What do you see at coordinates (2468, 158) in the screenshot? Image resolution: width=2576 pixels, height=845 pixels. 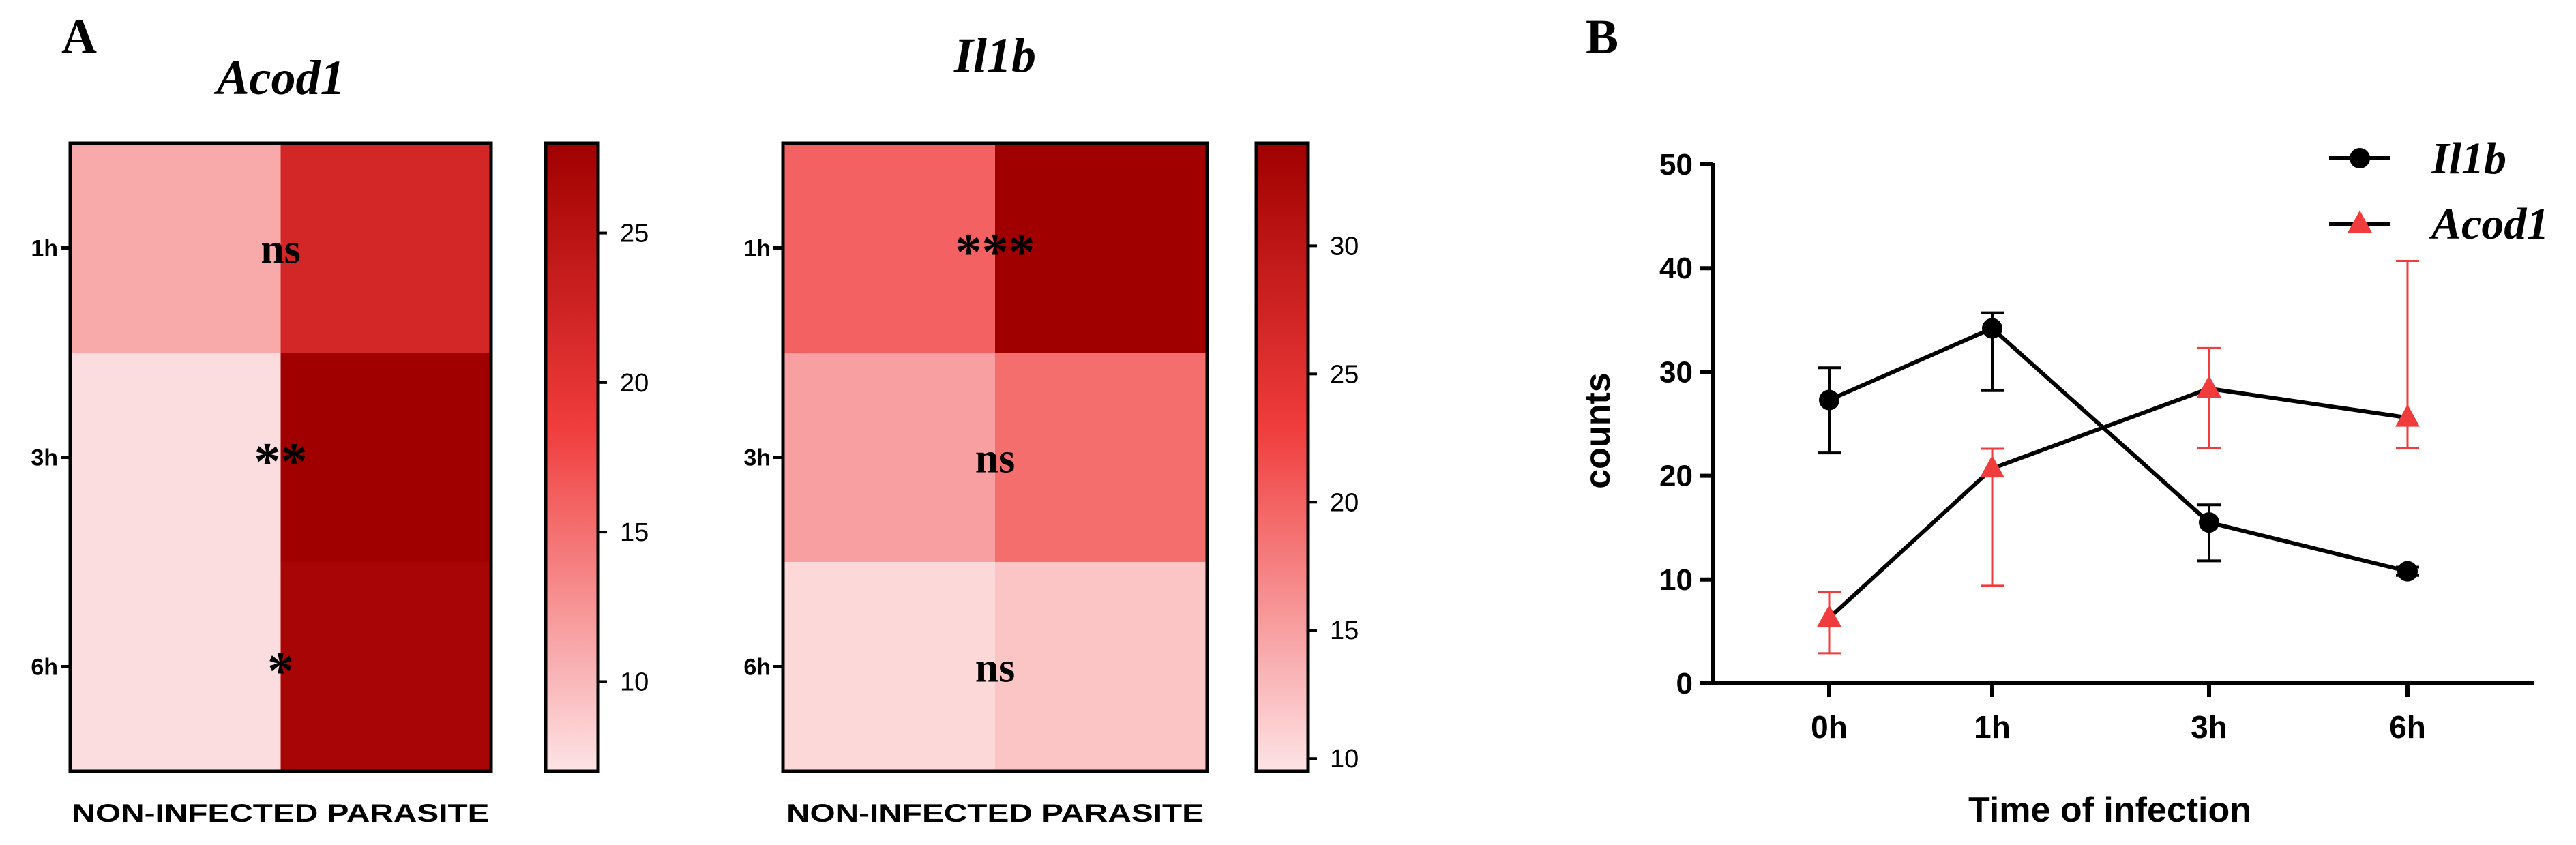 I see `legend-label-il1b: Il1b` at bounding box center [2468, 158].